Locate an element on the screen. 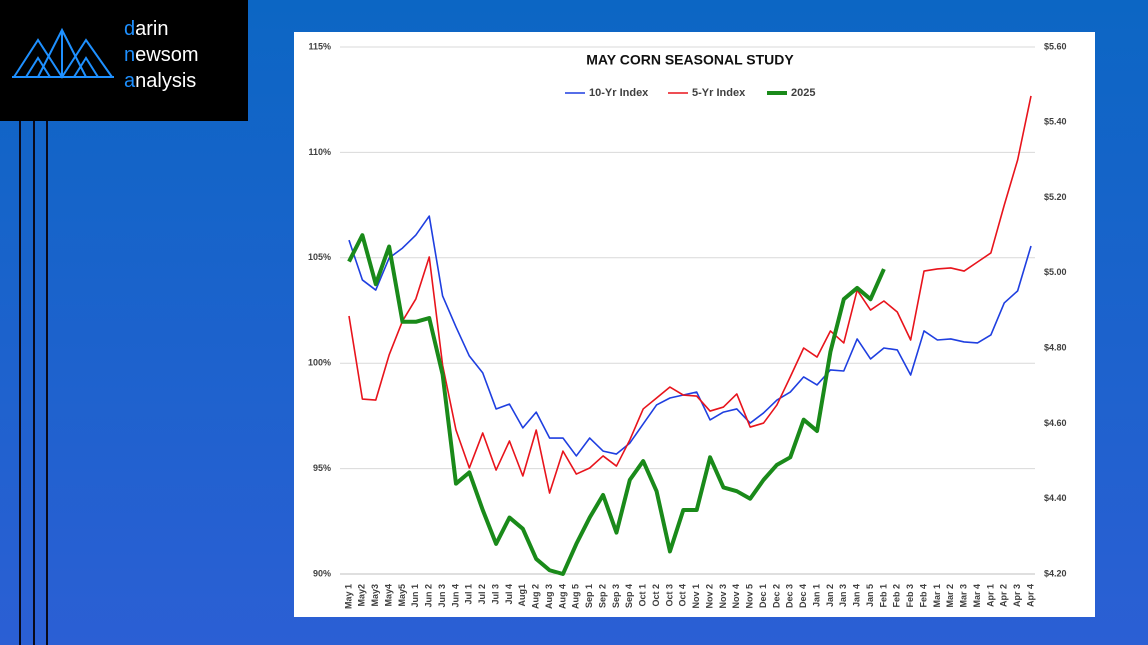 The height and width of the screenshot is (645, 1148). x-tick-label: May5 is located at coordinates (402, 595).